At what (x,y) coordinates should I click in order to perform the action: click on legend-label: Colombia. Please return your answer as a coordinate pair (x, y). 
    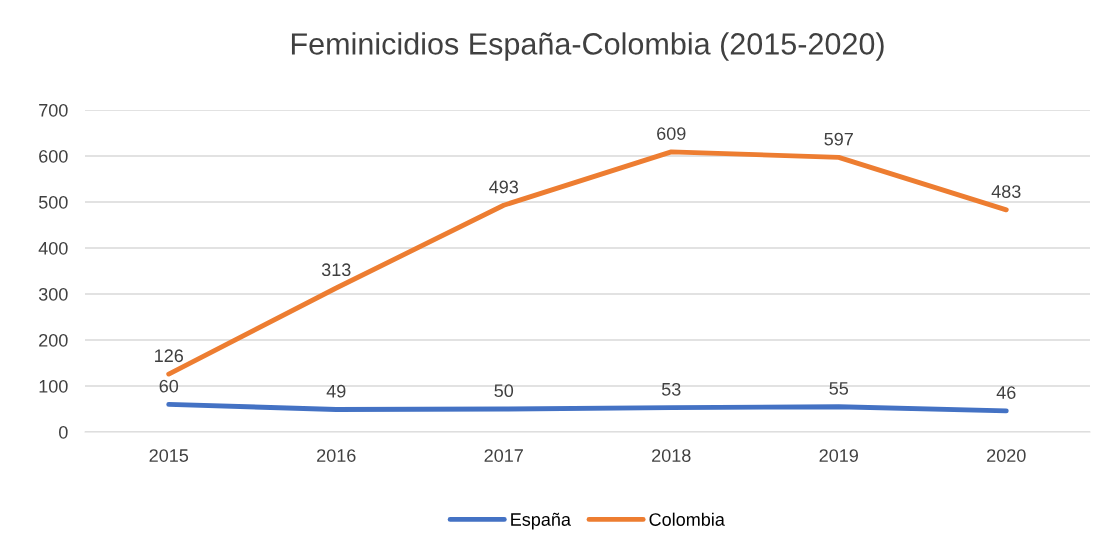
    Looking at the image, I should click on (687, 519).